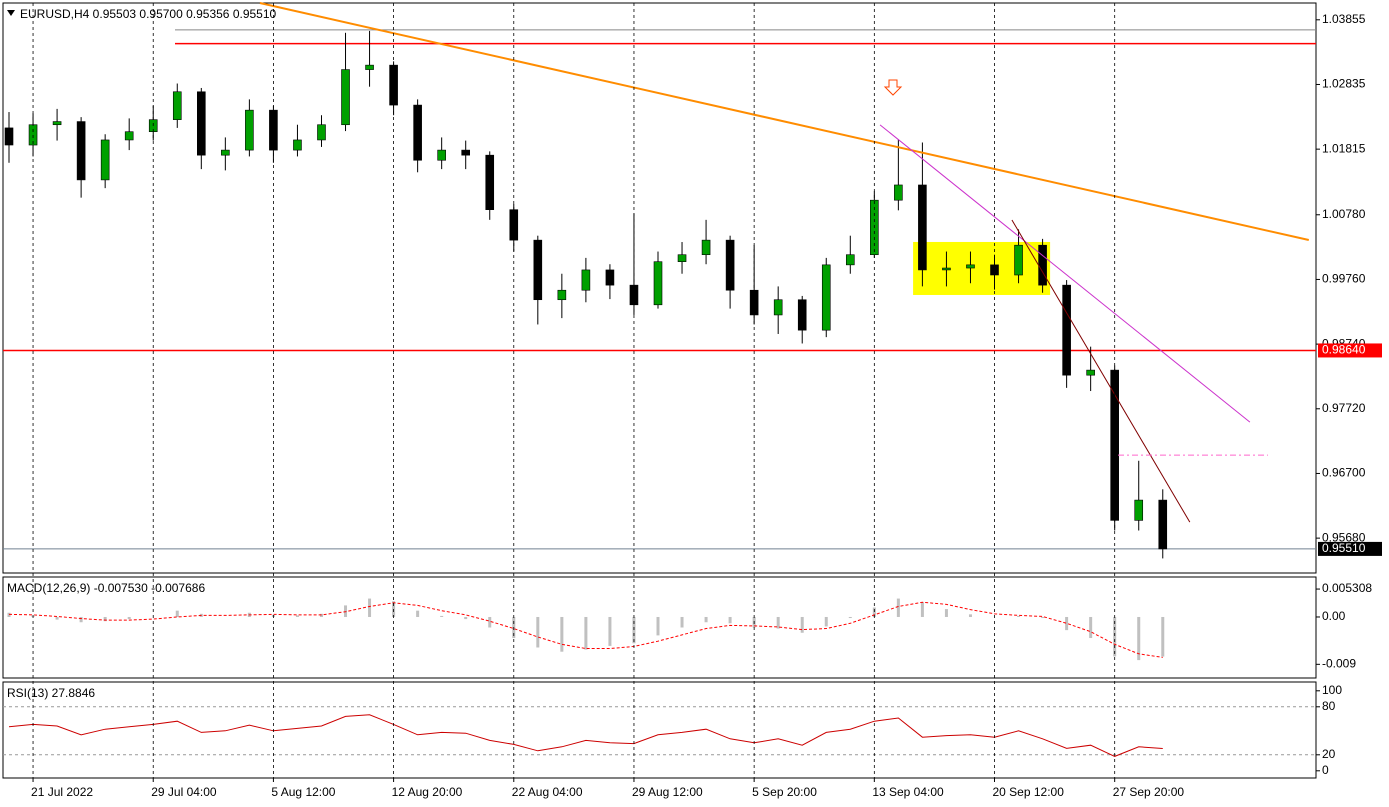 The image size is (1389, 807). Describe the element at coordinates (11, 13) in the screenshot. I see `menu-triangle` at that location.